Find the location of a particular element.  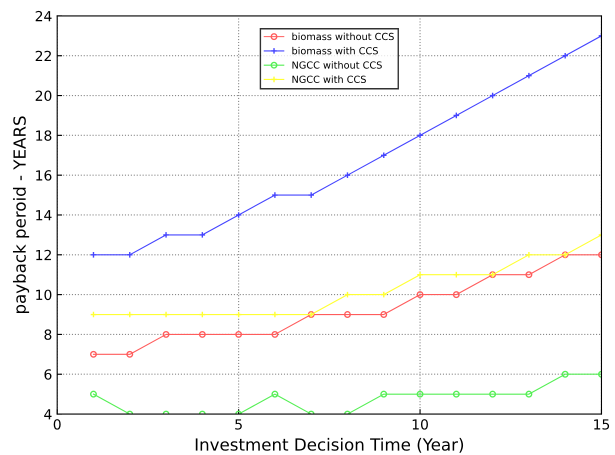

legend-label: NGCC without CCS is located at coordinates (337, 65).